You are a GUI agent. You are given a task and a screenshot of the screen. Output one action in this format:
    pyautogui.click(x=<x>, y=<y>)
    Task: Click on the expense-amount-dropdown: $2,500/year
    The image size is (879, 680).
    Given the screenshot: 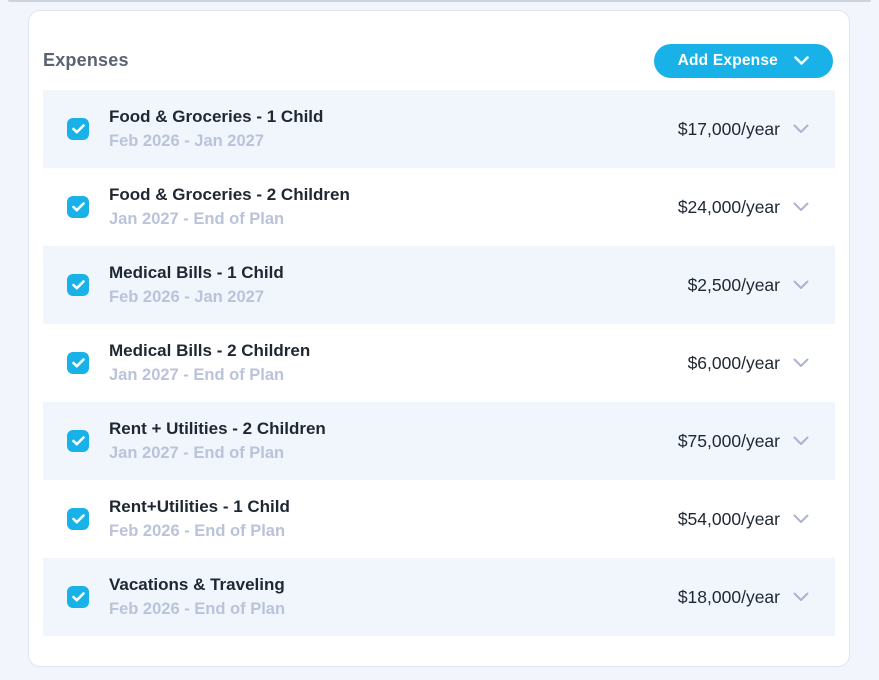 What is the action you would take?
    pyautogui.click(x=748, y=285)
    